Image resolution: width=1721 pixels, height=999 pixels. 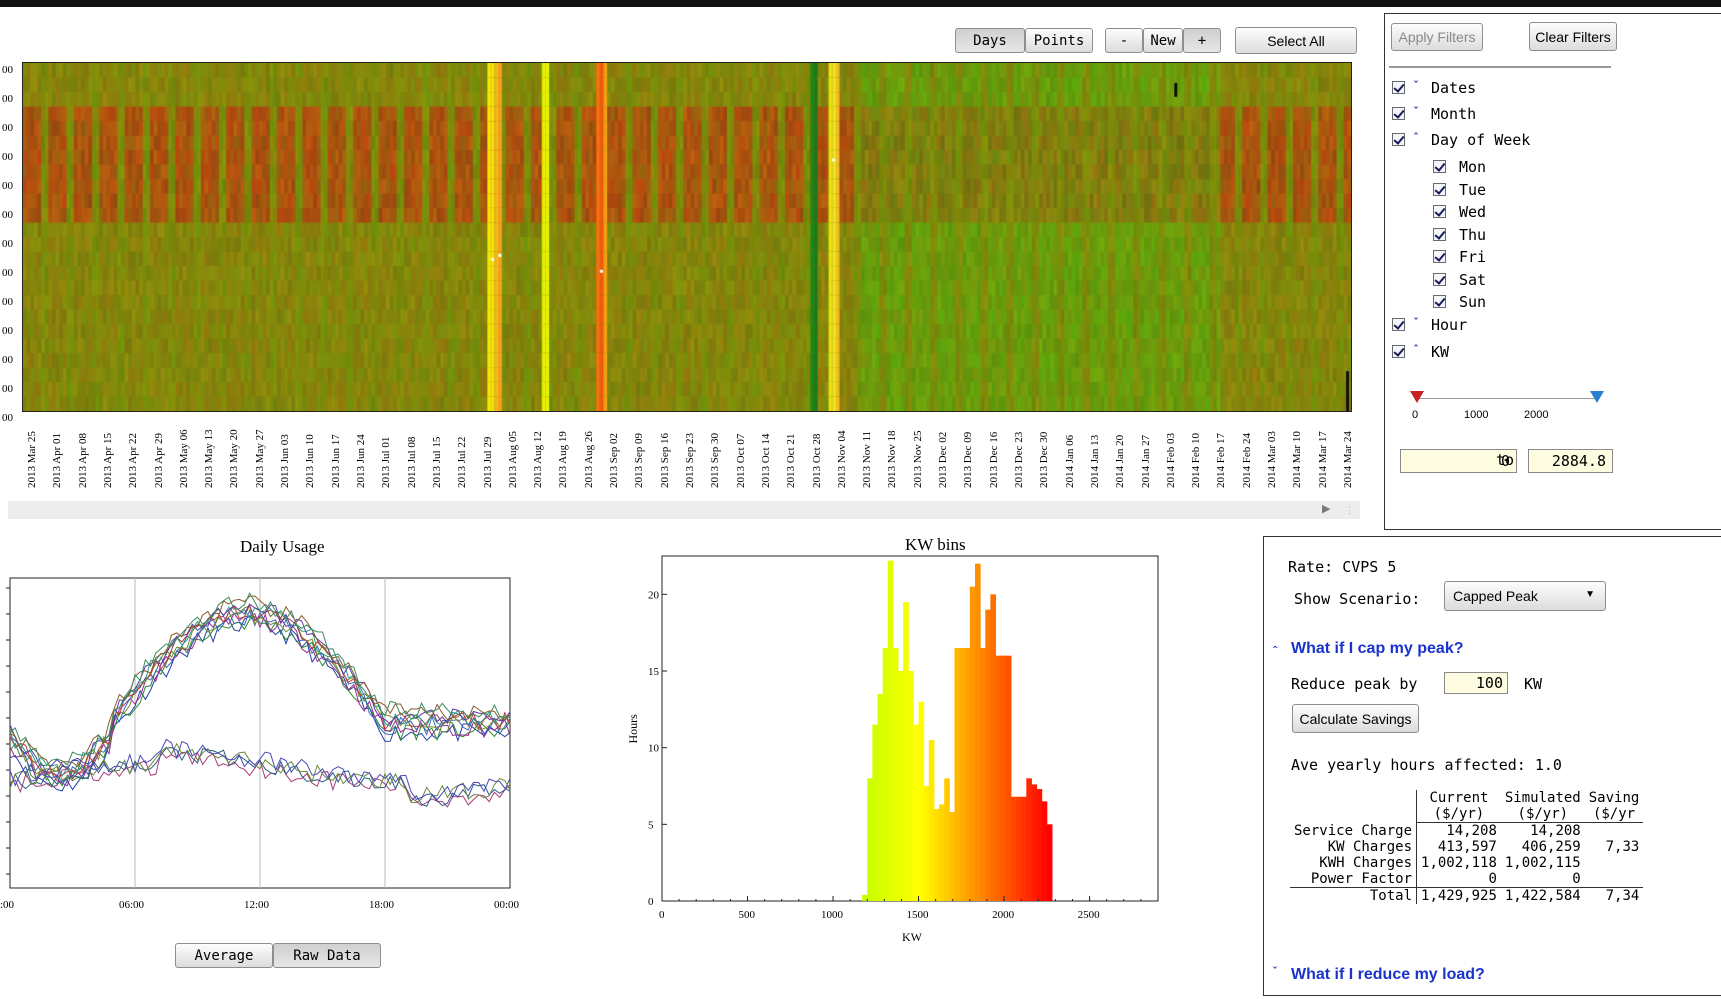 I want to click on rate-value: CVPS 5, so click(x=1369, y=567).